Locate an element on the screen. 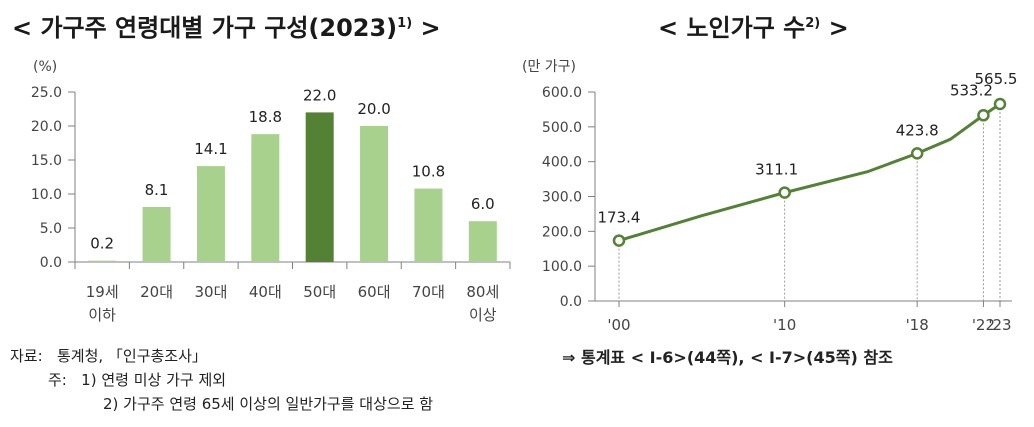 The image size is (1034, 427). y-tick-label: 20.0 is located at coordinates (46, 127).